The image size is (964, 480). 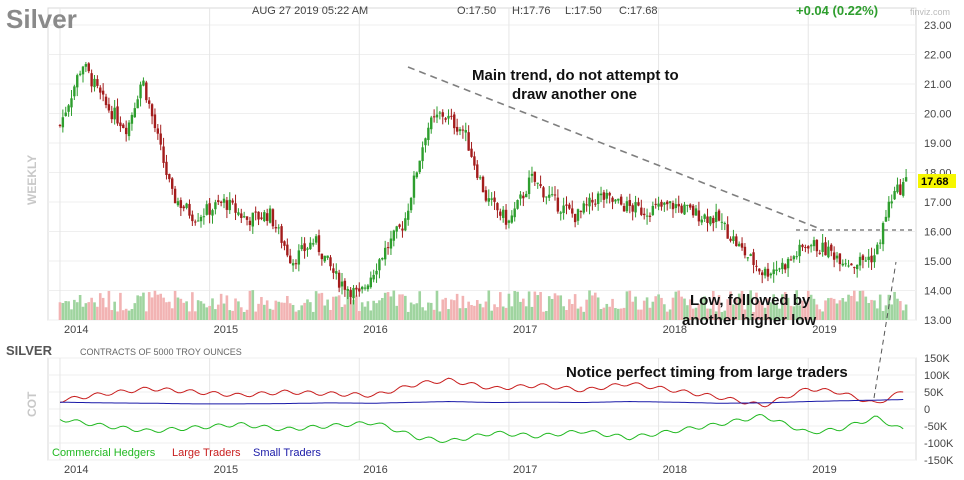 I want to click on brand-label: finviz.com, so click(x=930, y=12).